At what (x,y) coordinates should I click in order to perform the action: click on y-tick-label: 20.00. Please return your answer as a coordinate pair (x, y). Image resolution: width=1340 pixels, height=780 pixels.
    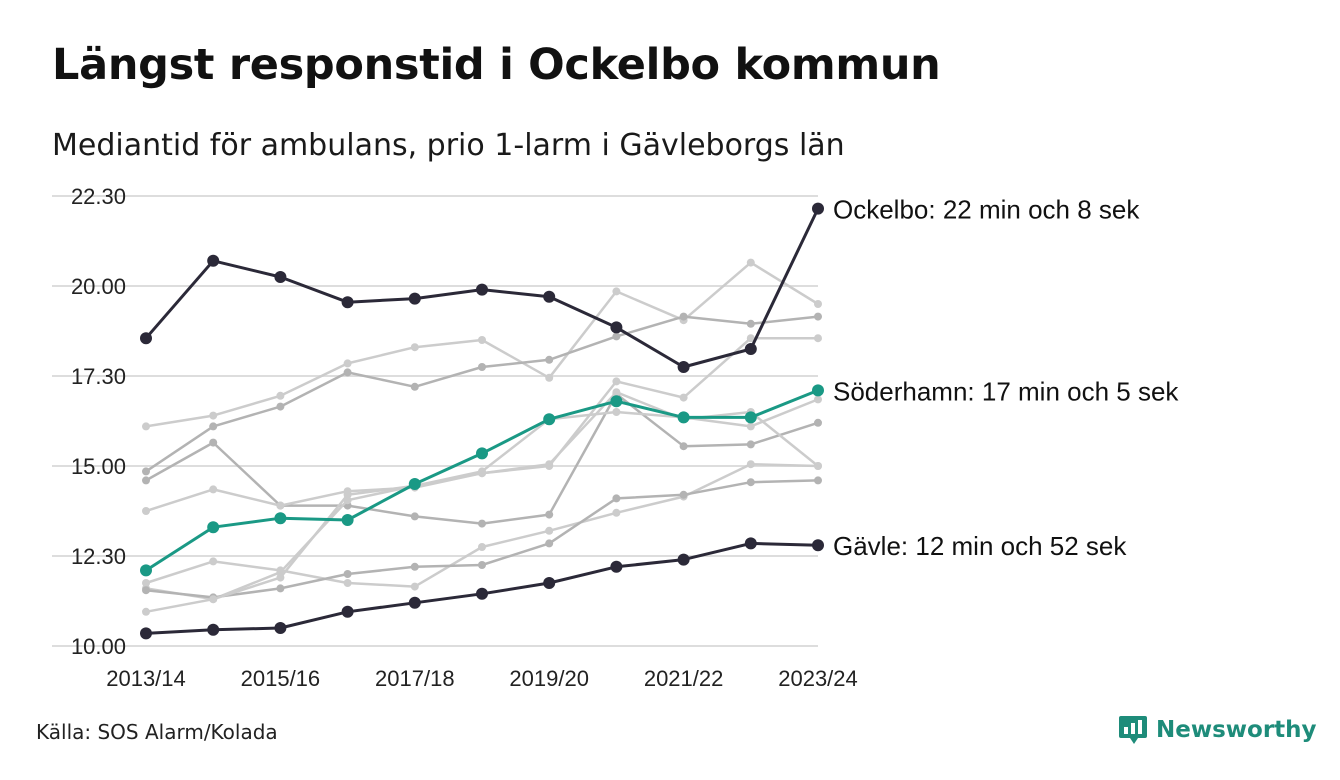
    Looking at the image, I should click on (98, 286).